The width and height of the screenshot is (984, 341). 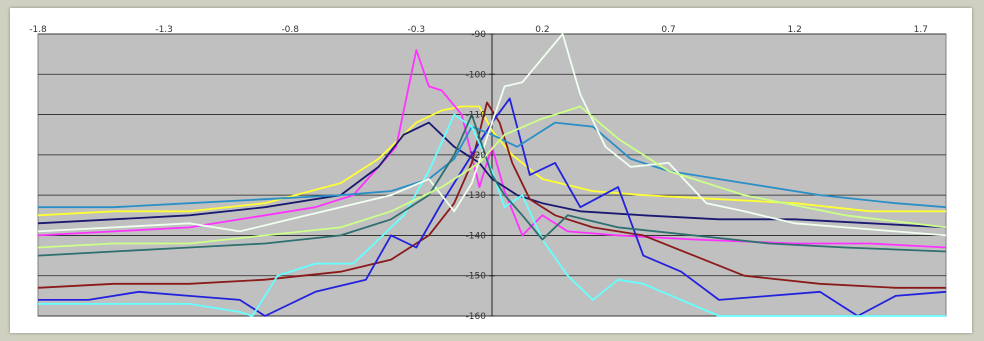 I want to click on x-tick-label: 0.7, so click(x=668, y=30).